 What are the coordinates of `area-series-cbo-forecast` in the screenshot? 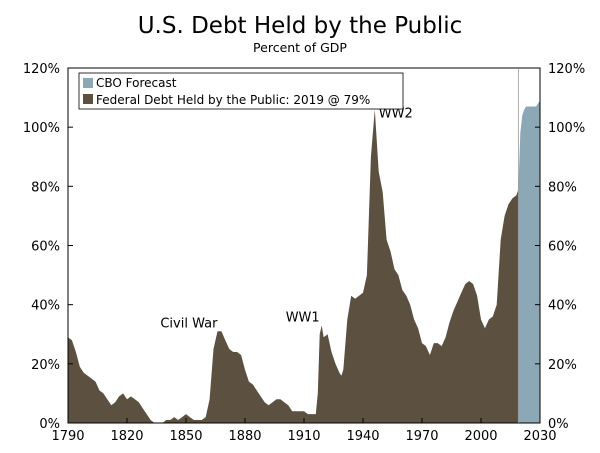 It's located at (529, 261).